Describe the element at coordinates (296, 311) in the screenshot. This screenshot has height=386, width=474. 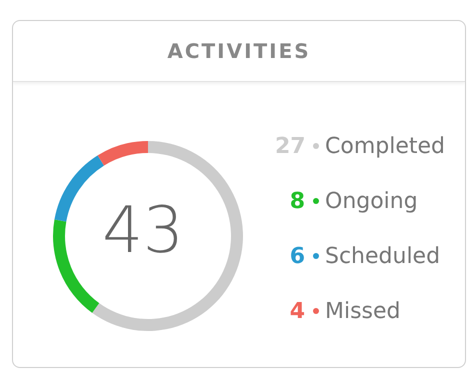
I see `data-label: 4` at that location.